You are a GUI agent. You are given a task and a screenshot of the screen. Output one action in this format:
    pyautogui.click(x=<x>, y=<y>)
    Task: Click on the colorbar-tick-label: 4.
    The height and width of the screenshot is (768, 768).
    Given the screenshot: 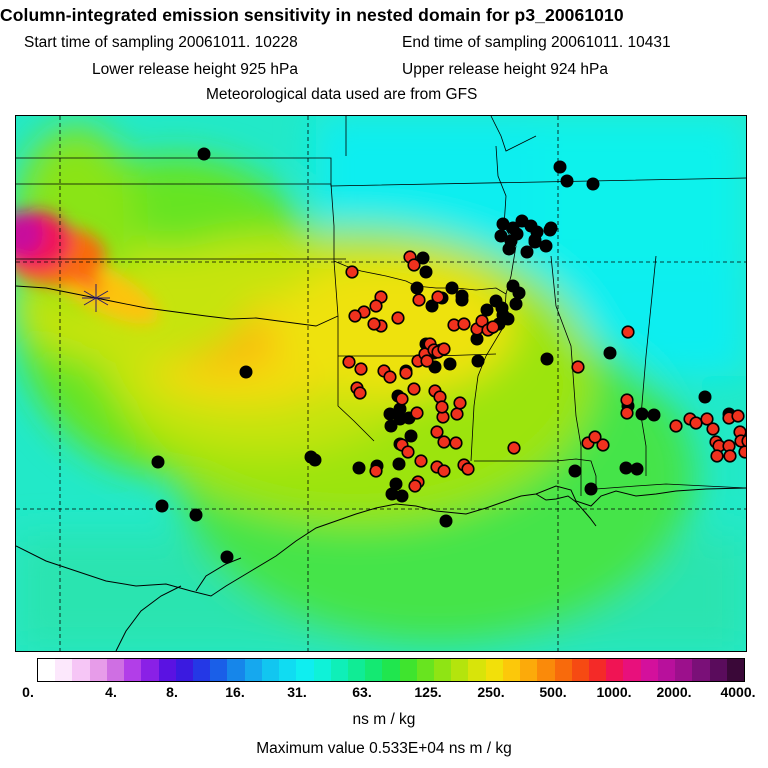 What is the action you would take?
    pyautogui.click(x=111, y=692)
    